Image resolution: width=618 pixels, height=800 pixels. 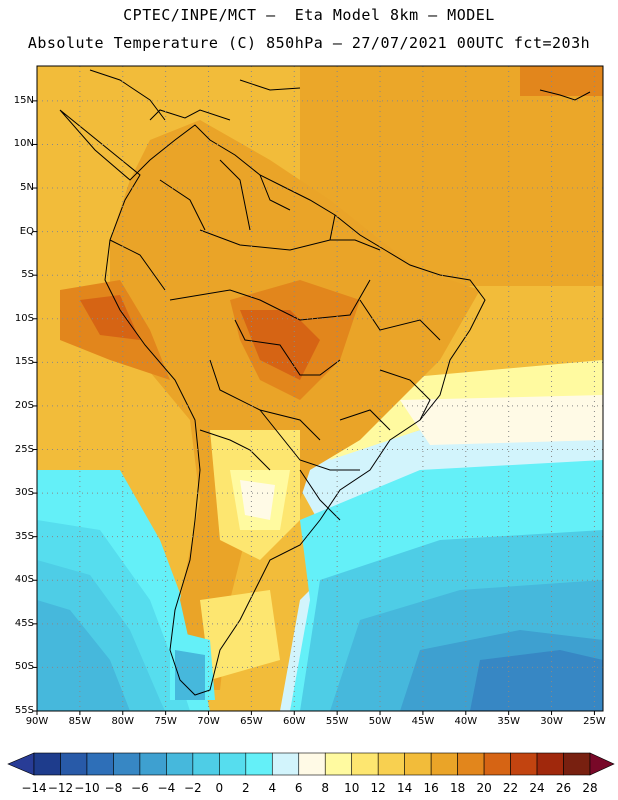 What do you see at coordinates (24, 405) in the screenshot?
I see `lat-label: 20S` at bounding box center [24, 405].